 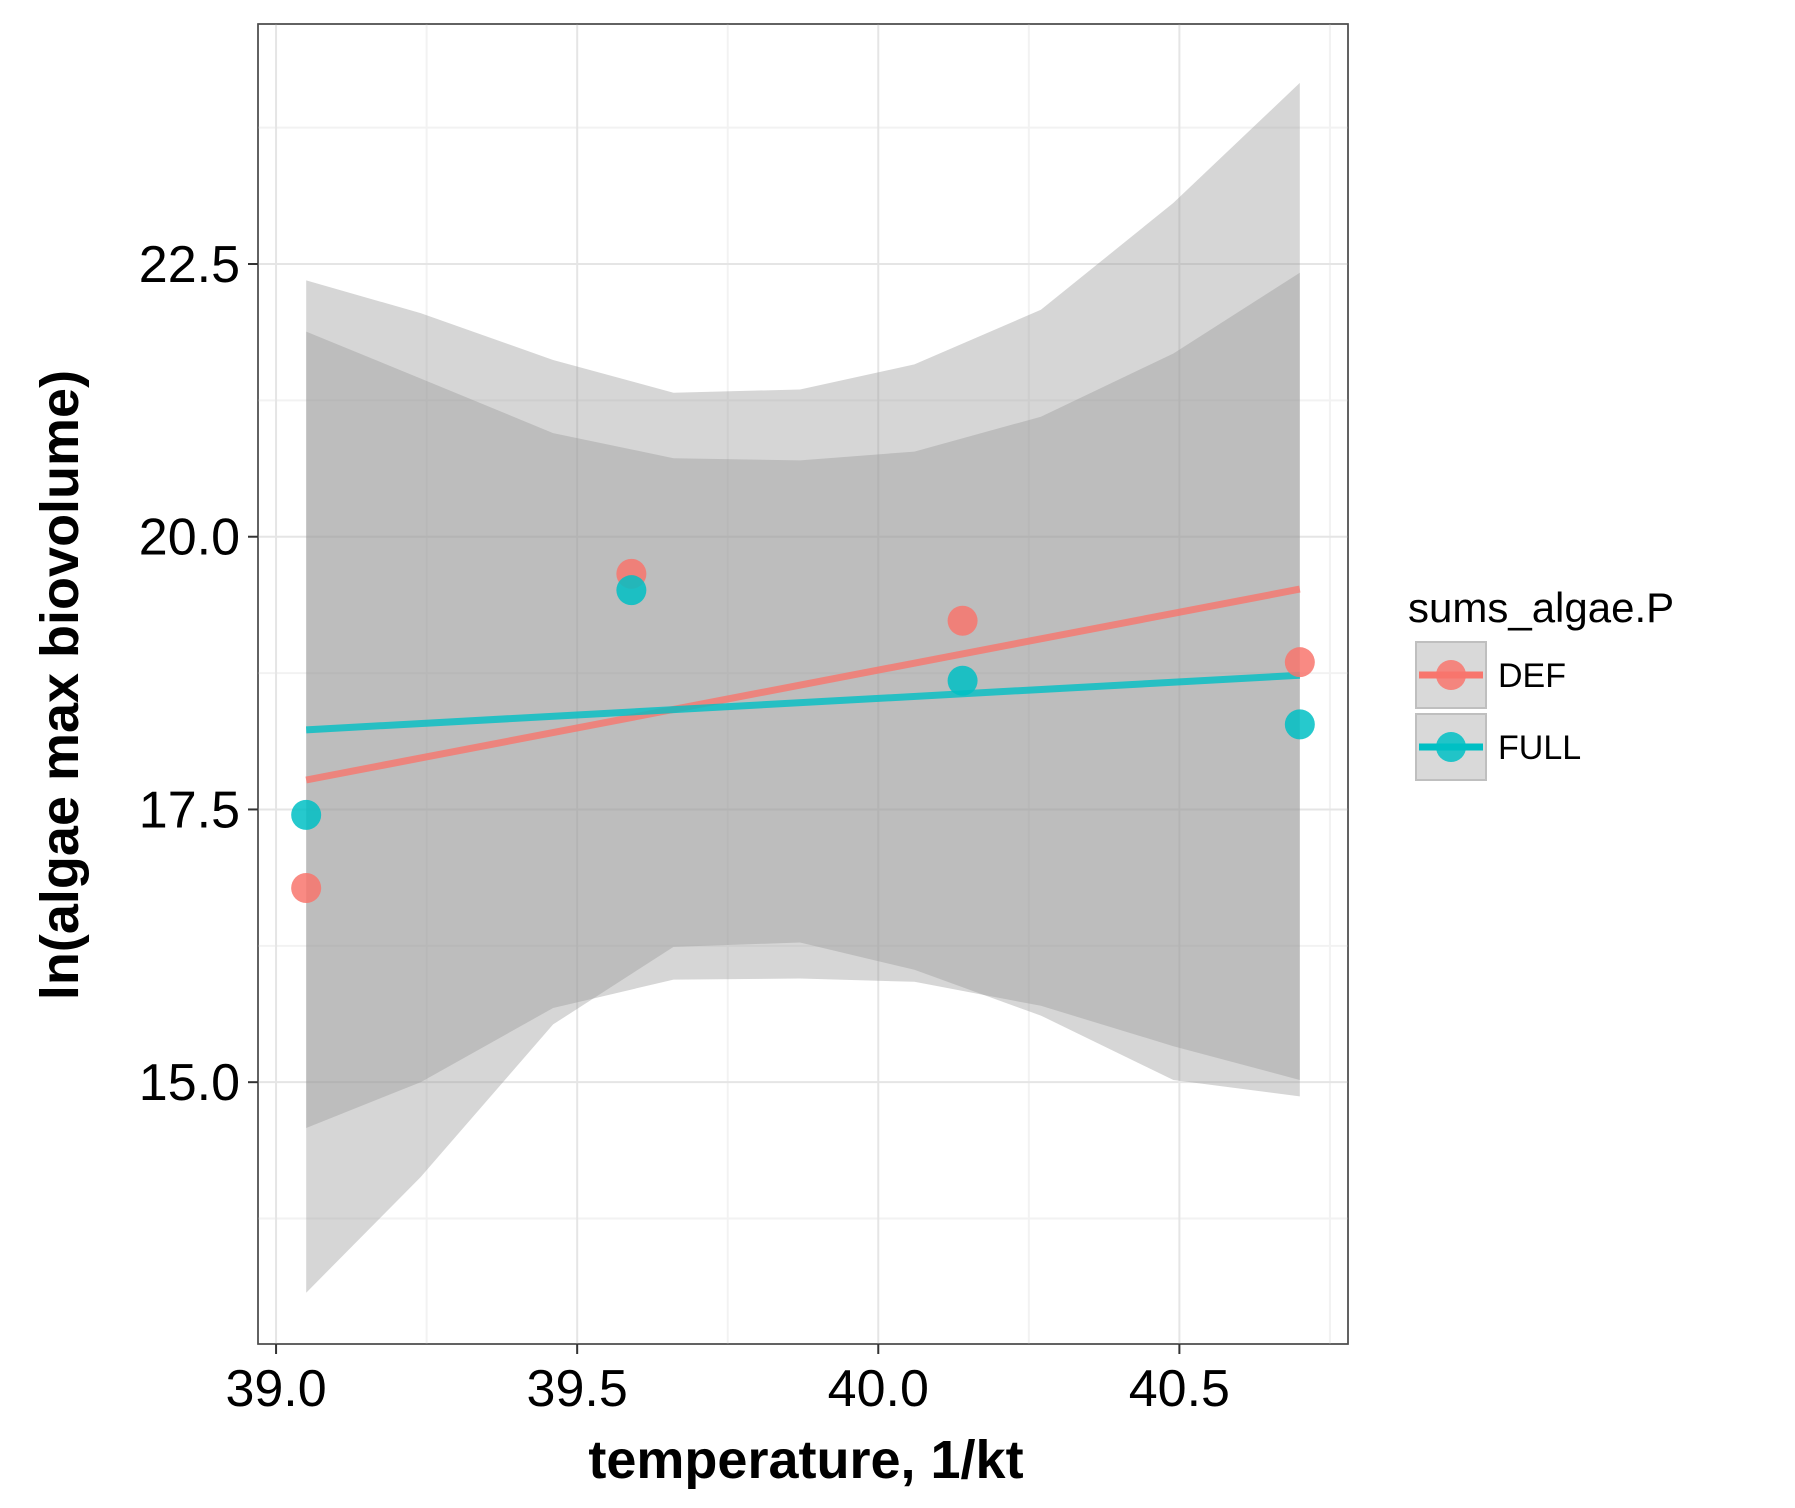 What do you see at coordinates (1179, 1389) in the screenshot?
I see `x-tick-label: 40.5` at bounding box center [1179, 1389].